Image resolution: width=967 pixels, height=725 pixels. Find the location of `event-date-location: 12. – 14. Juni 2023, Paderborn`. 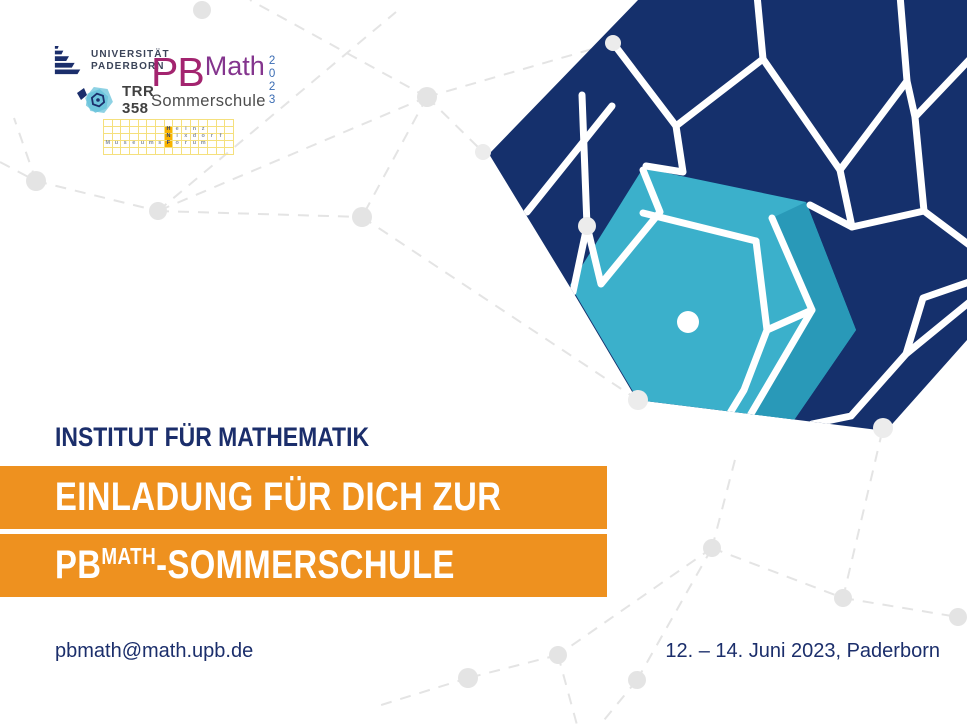

event-date-location: 12. – 14. Juni 2023, Paderborn is located at coordinates (802, 651).